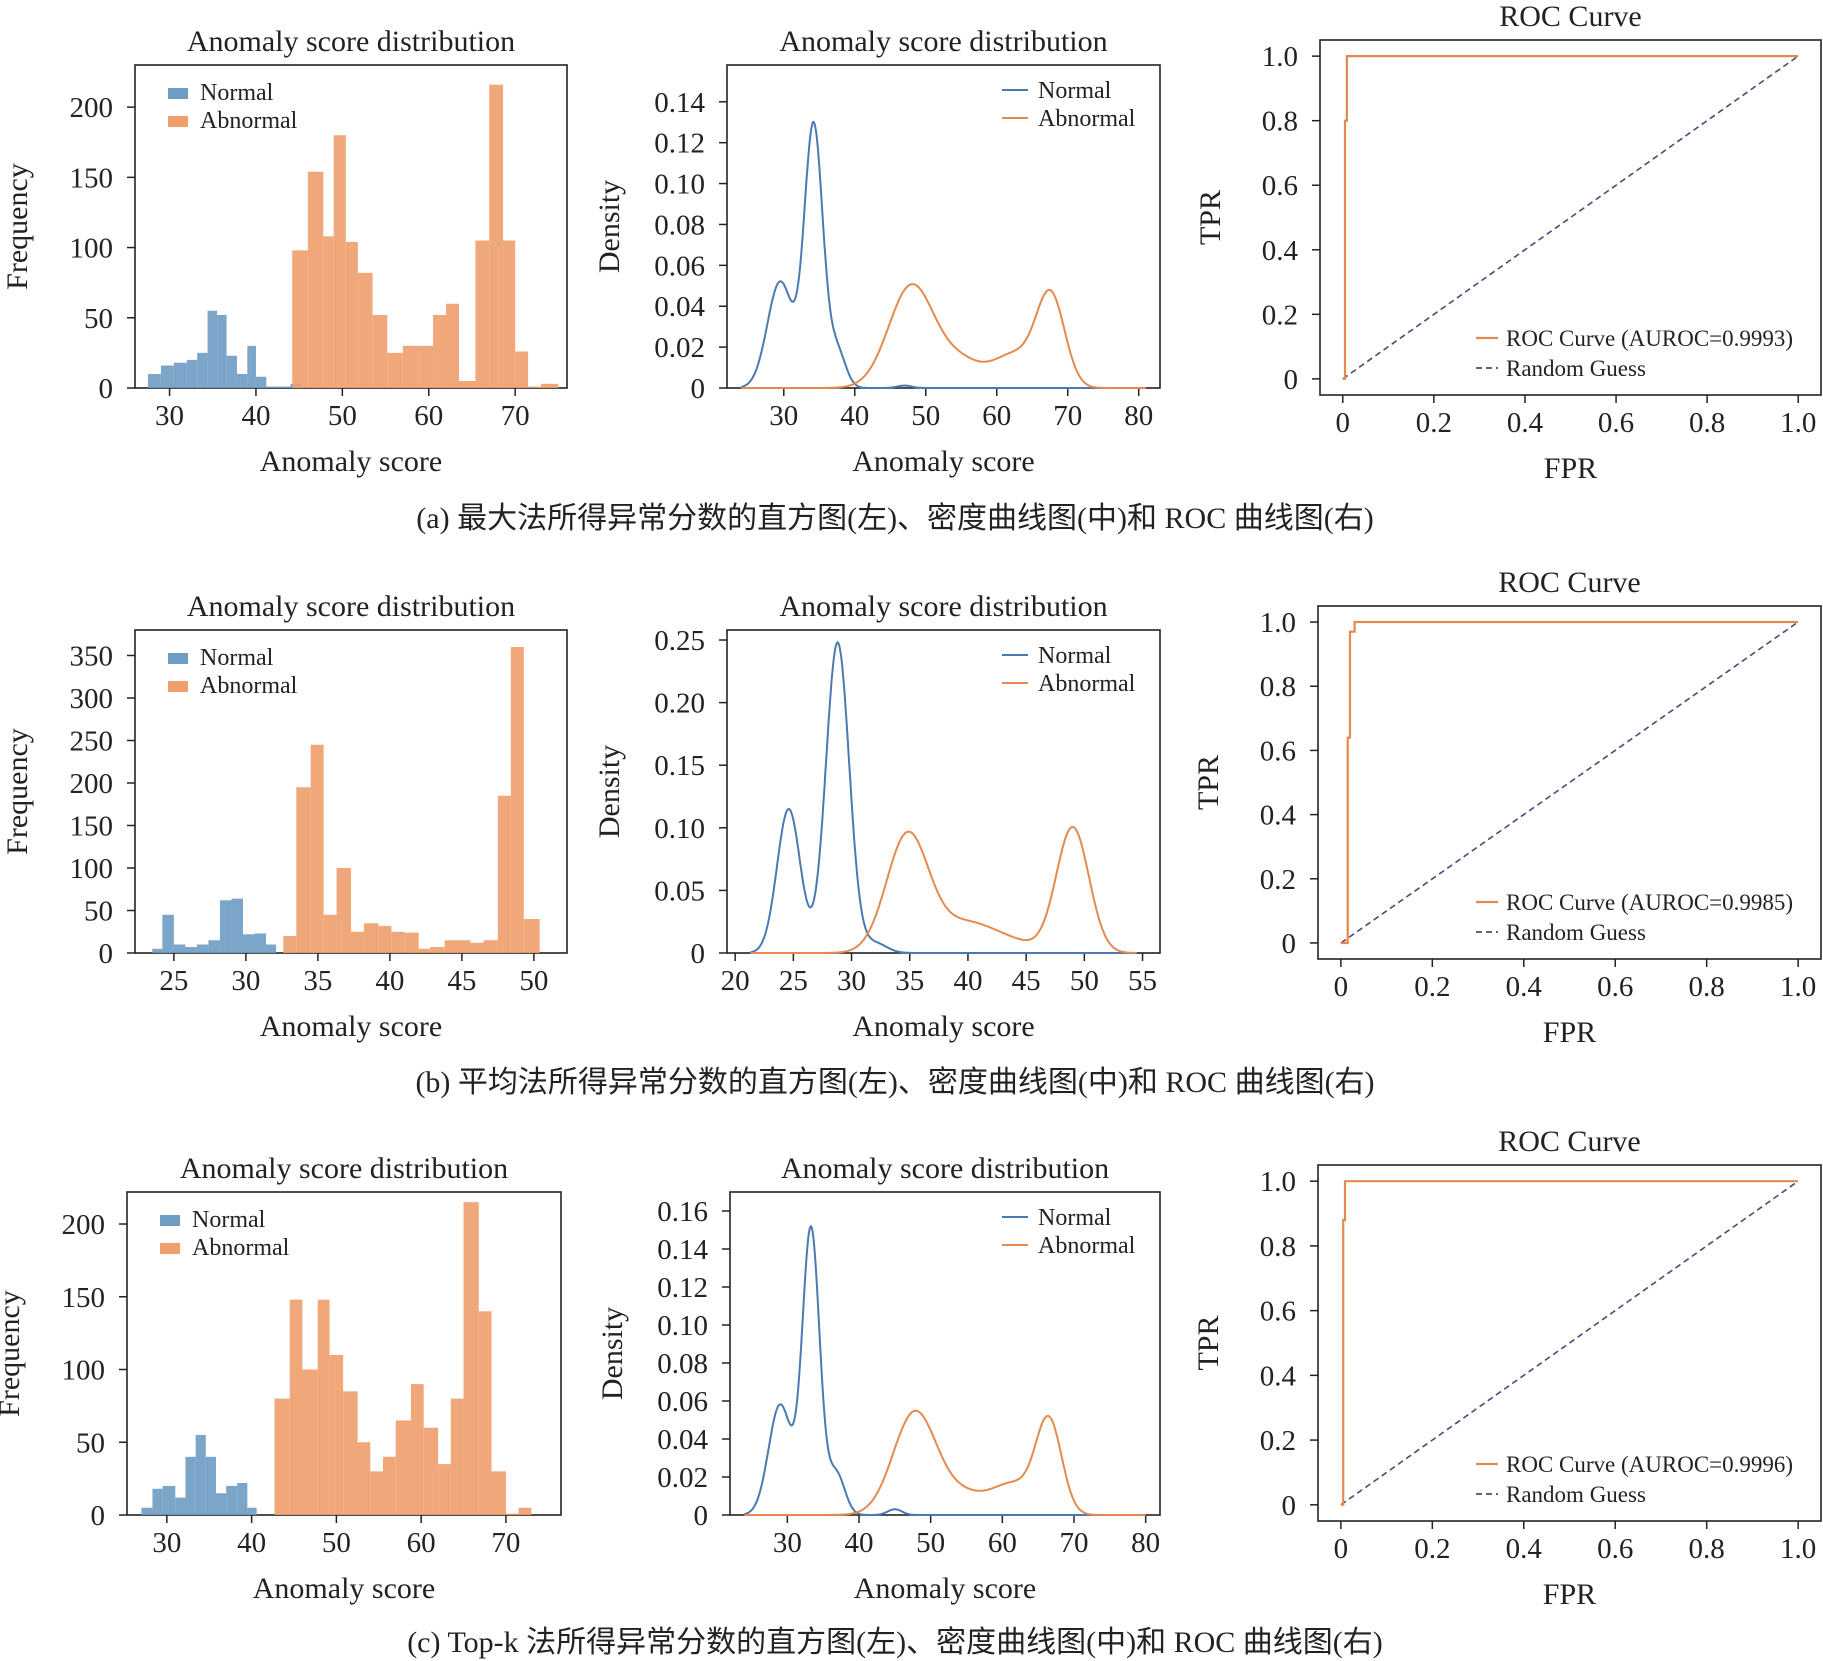 This screenshot has height=1661, width=1823. Describe the element at coordinates (1075, 656) in the screenshot. I see `legend-normal-label: Normal` at that location.